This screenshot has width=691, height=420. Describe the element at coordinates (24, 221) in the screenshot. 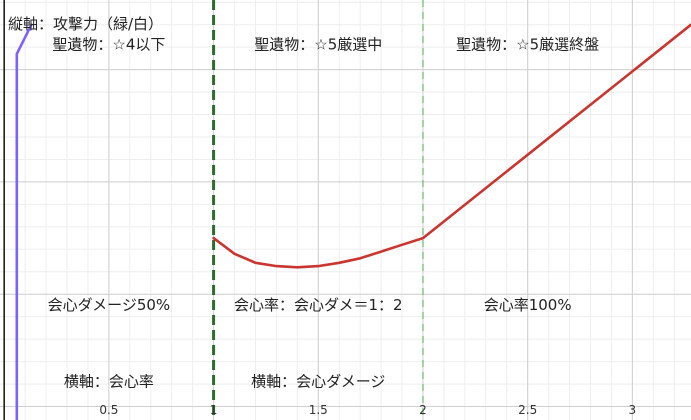

I see `series-line` at that location.